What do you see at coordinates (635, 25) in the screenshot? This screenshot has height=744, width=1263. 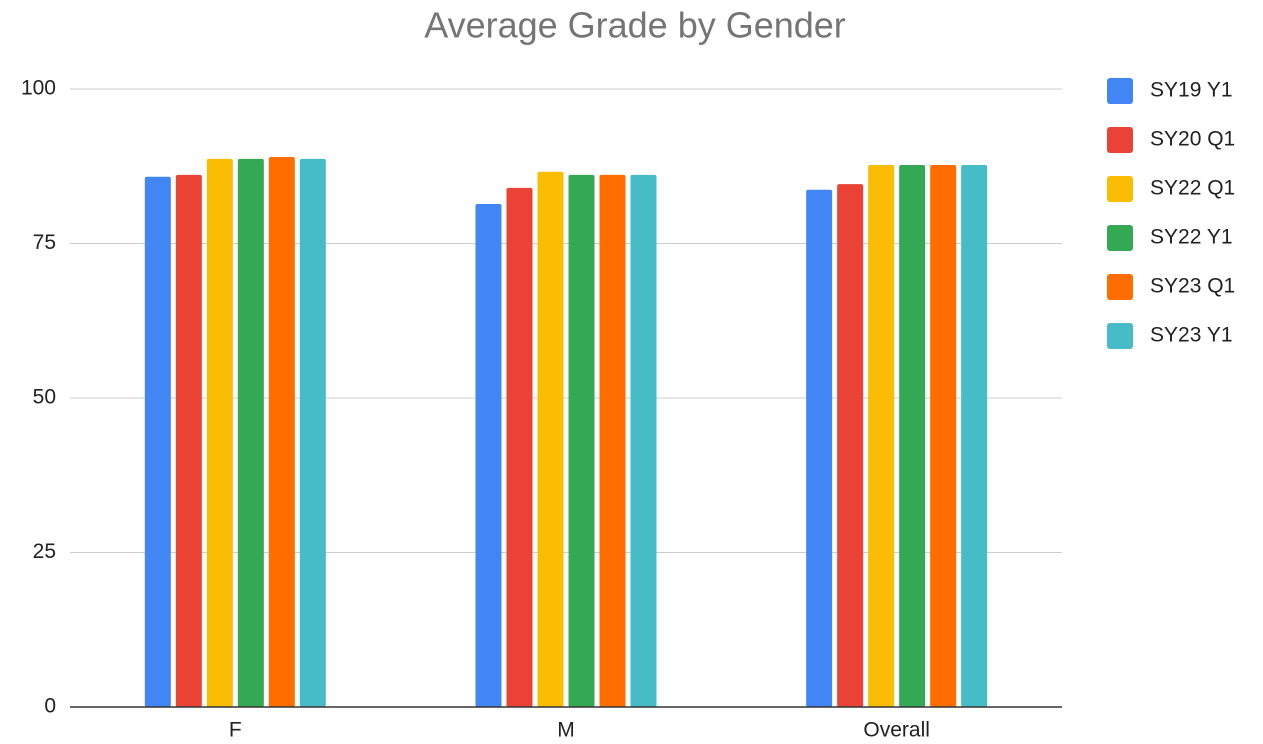 I see `chart-title: Average Grade by Gender` at bounding box center [635, 25].